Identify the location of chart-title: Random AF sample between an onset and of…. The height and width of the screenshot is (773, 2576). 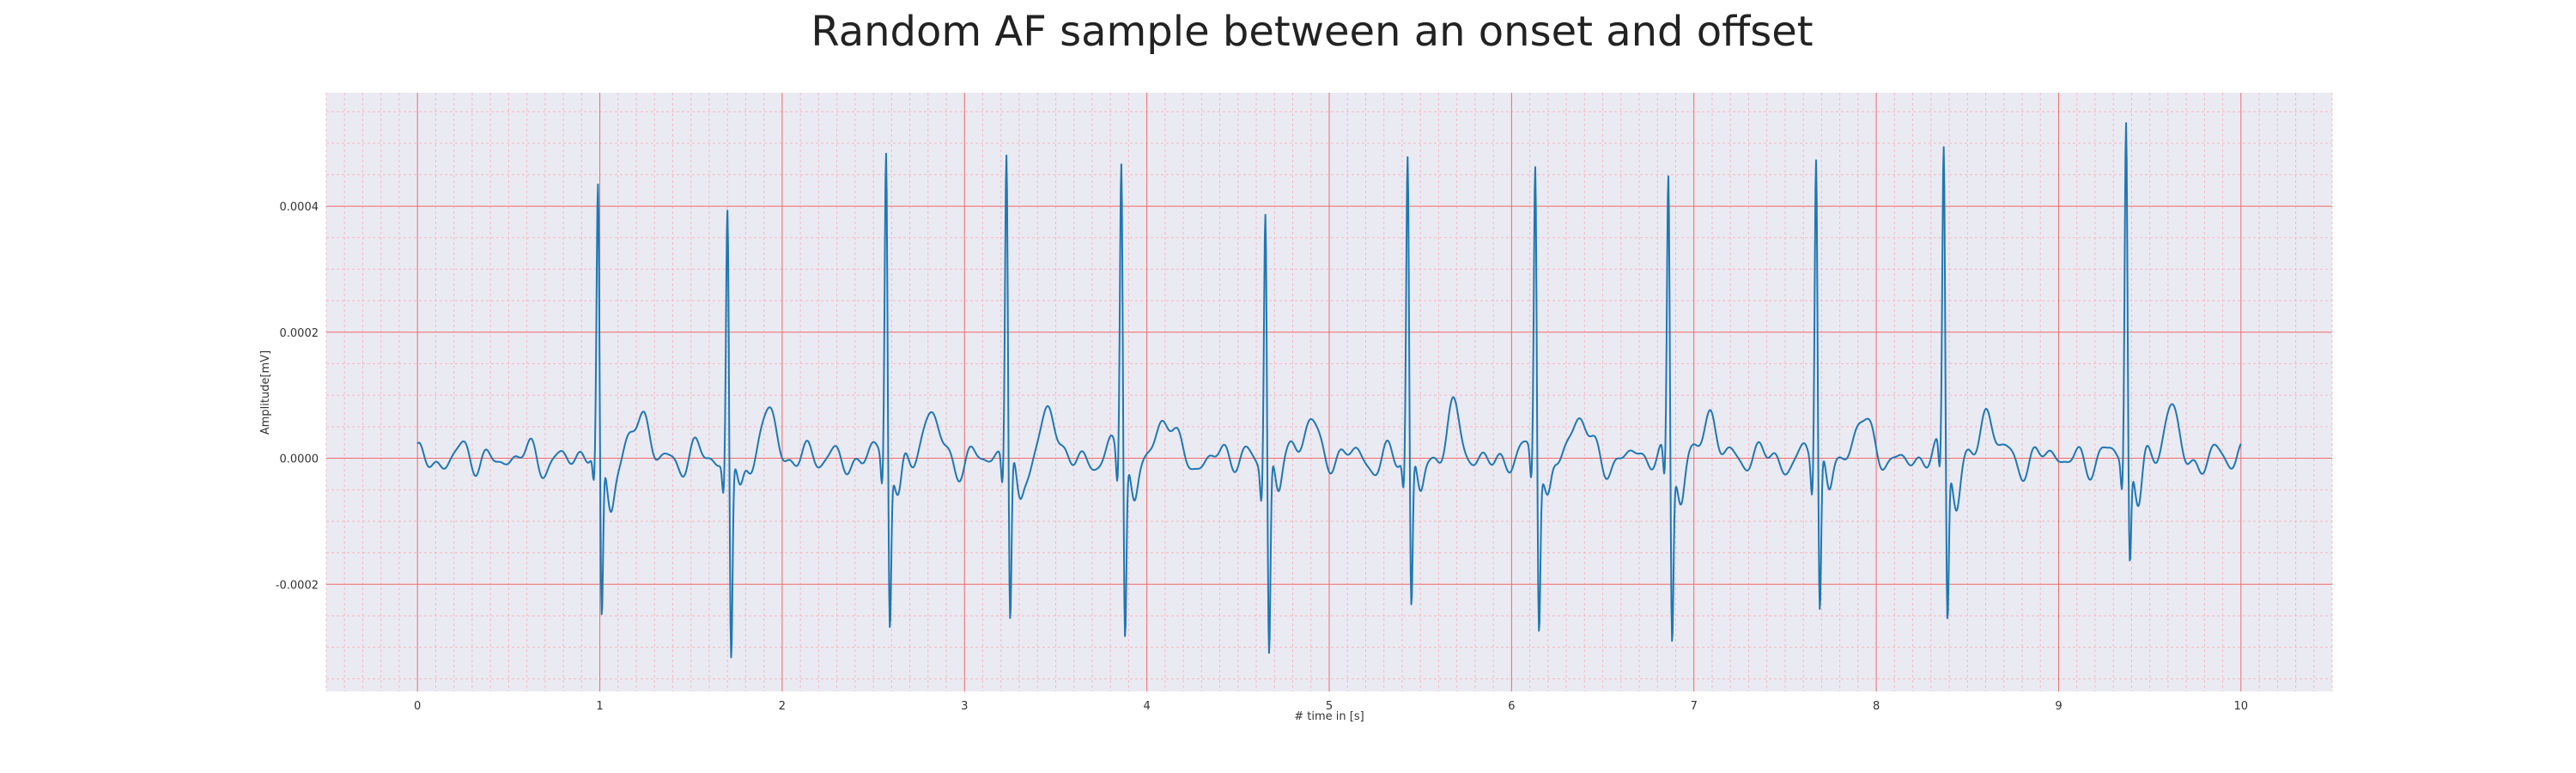
(1312, 32).